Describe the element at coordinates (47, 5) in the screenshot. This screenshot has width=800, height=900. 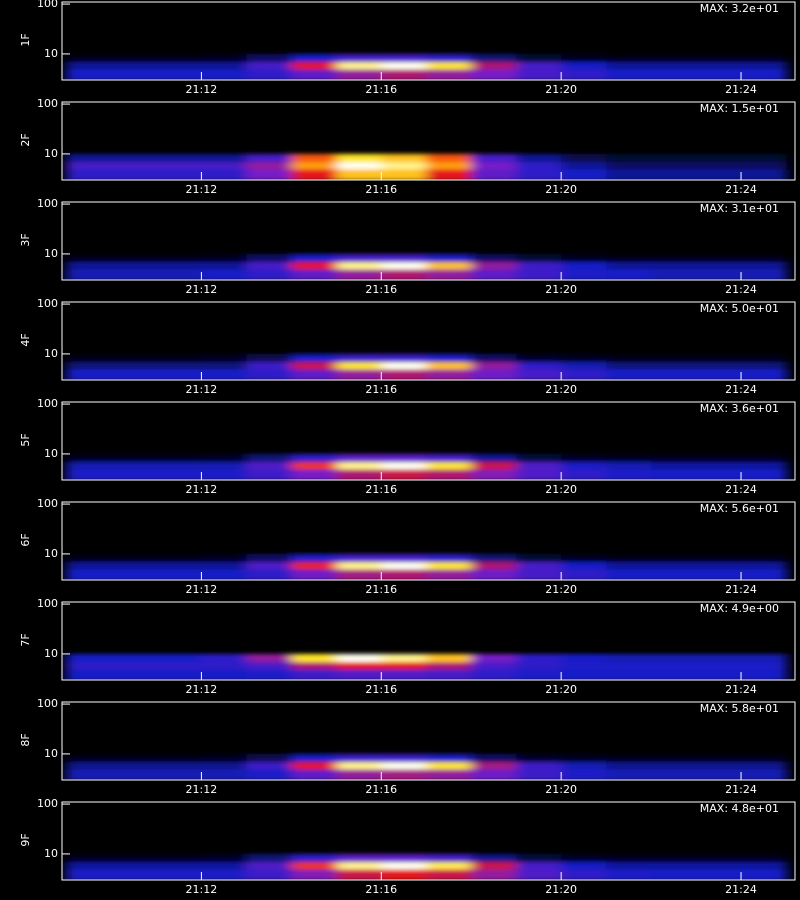
I see `y-tick-label: 100` at that location.